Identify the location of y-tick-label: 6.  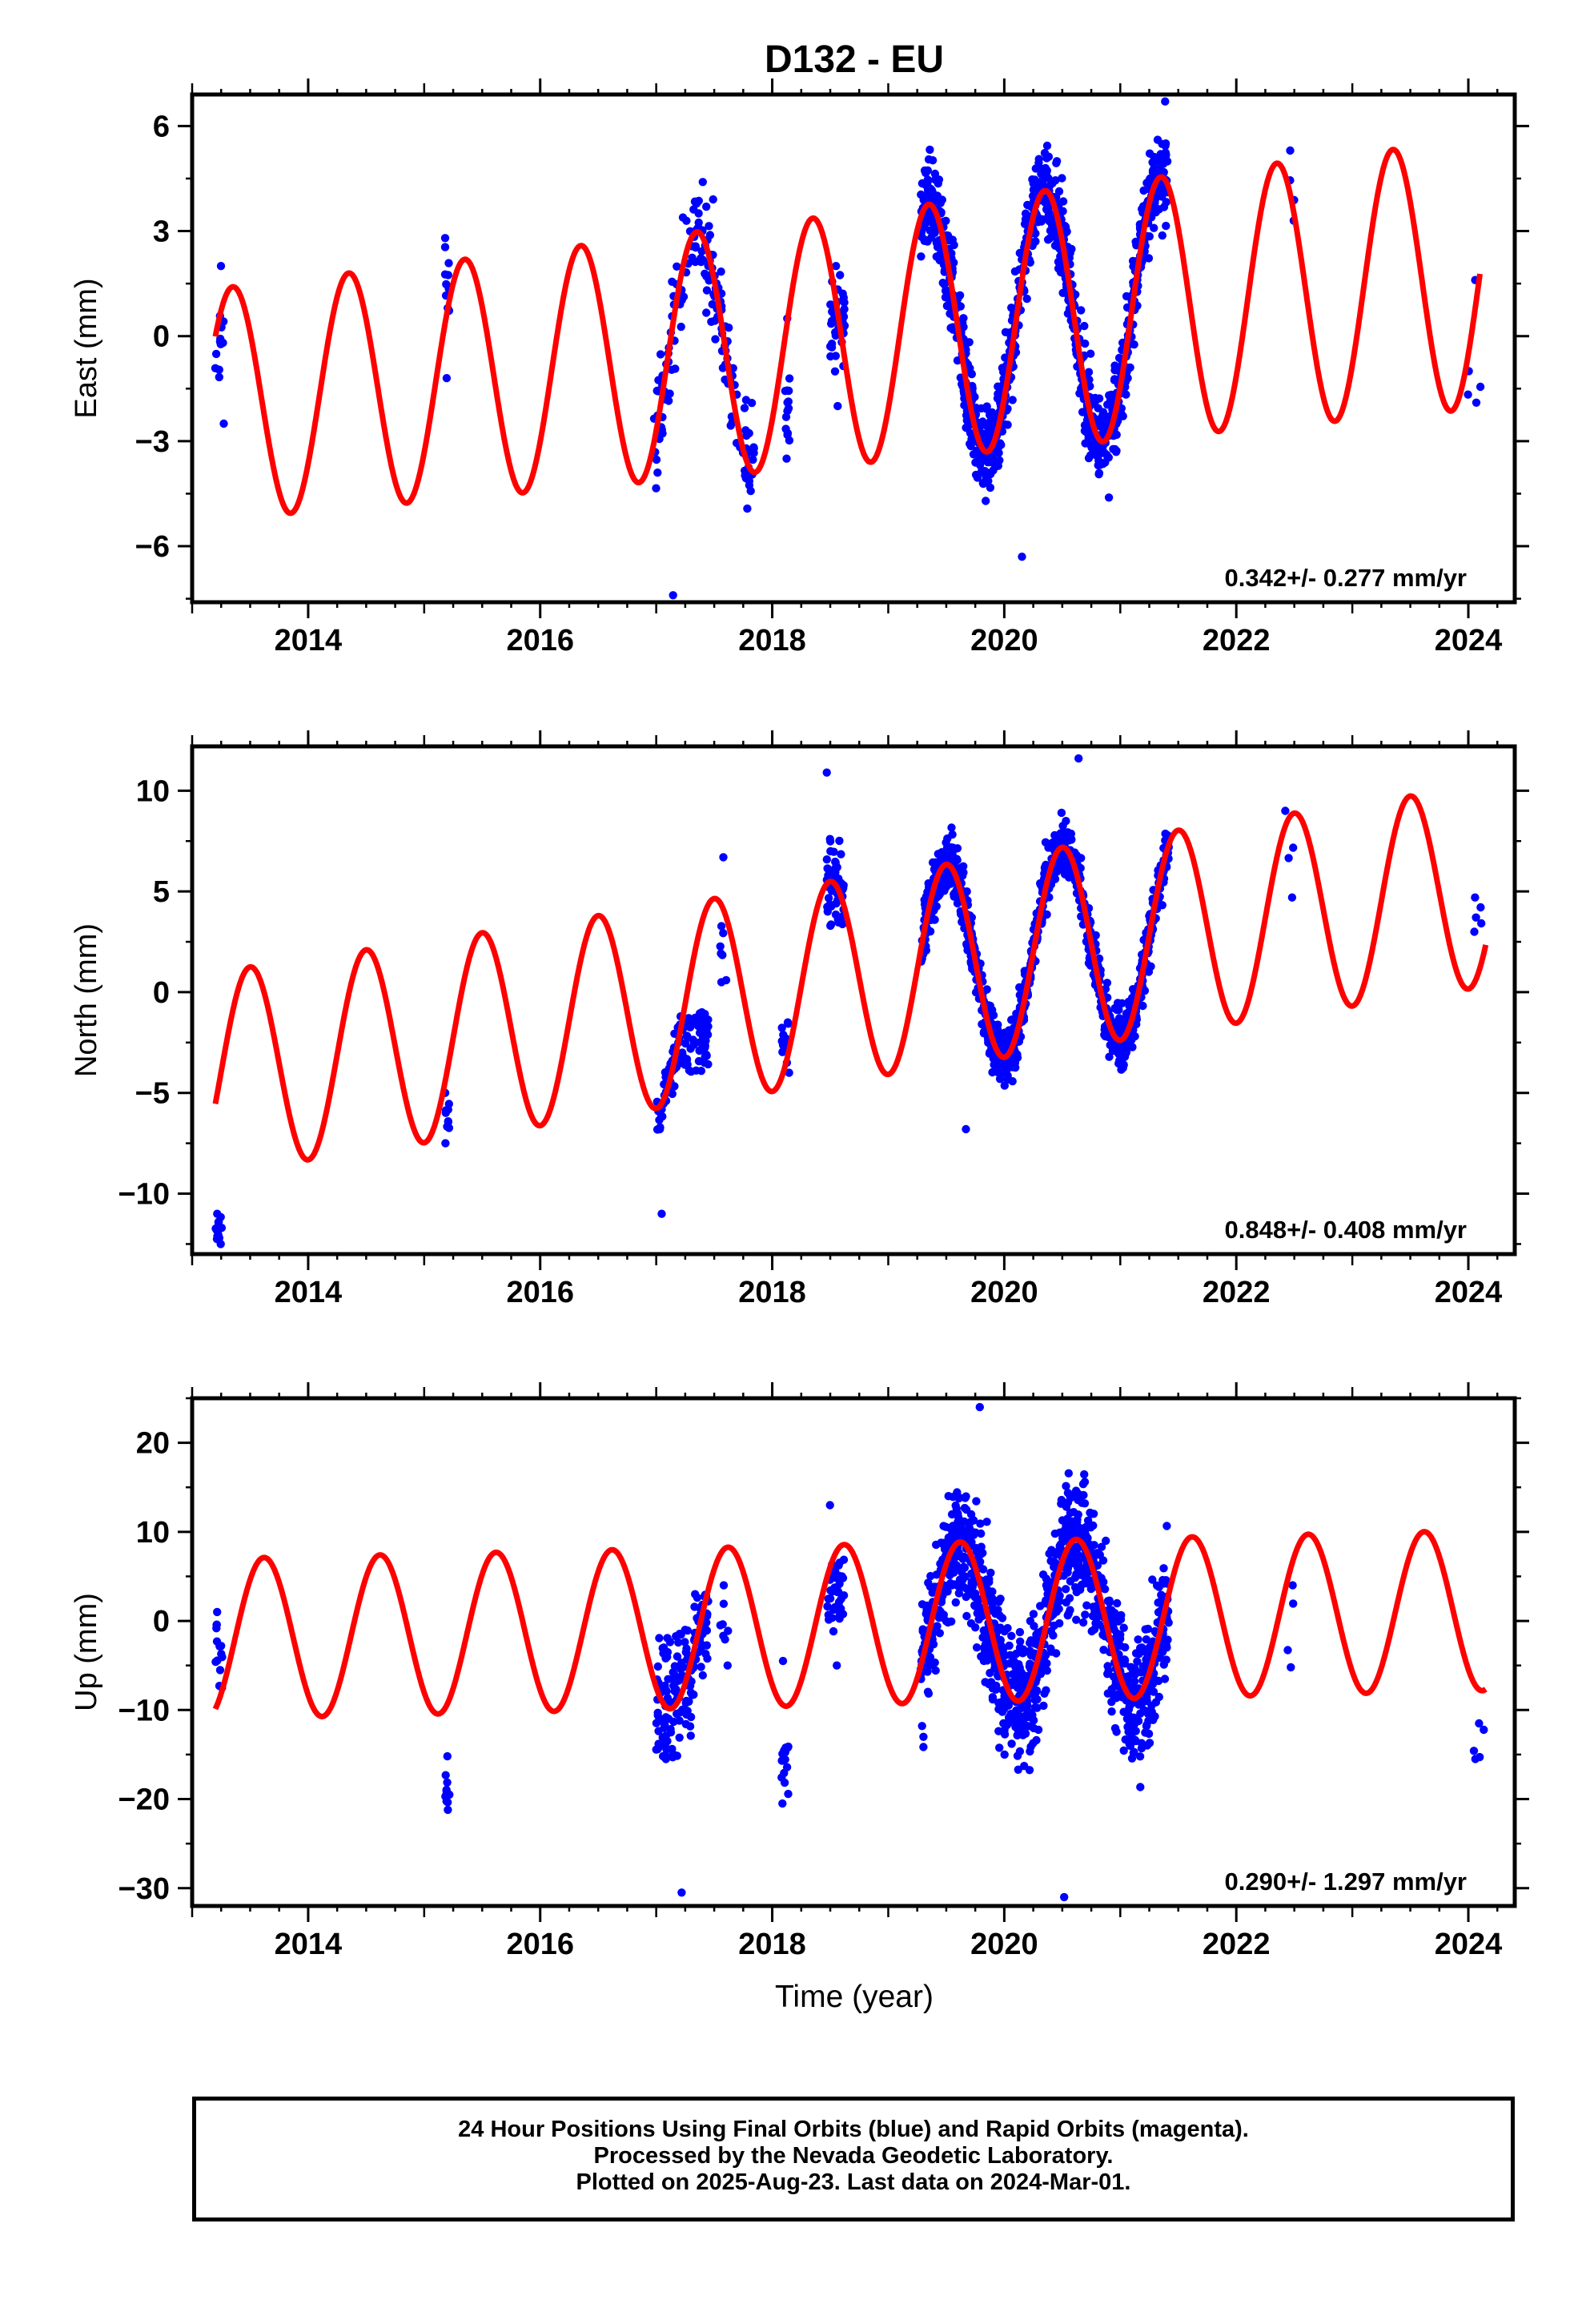
(161, 126).